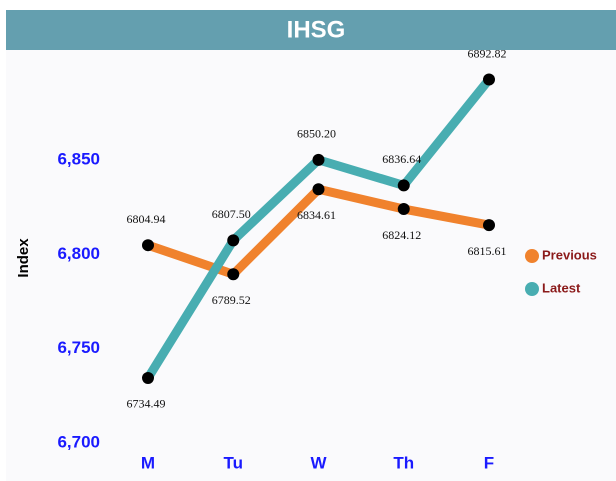 Image resolution: width=616 pixels, height=481 pixels. What do you see at coordinates (561, 287) in the screenshot?
I see `legend-label: Latest` at bounding box center [561, 287].